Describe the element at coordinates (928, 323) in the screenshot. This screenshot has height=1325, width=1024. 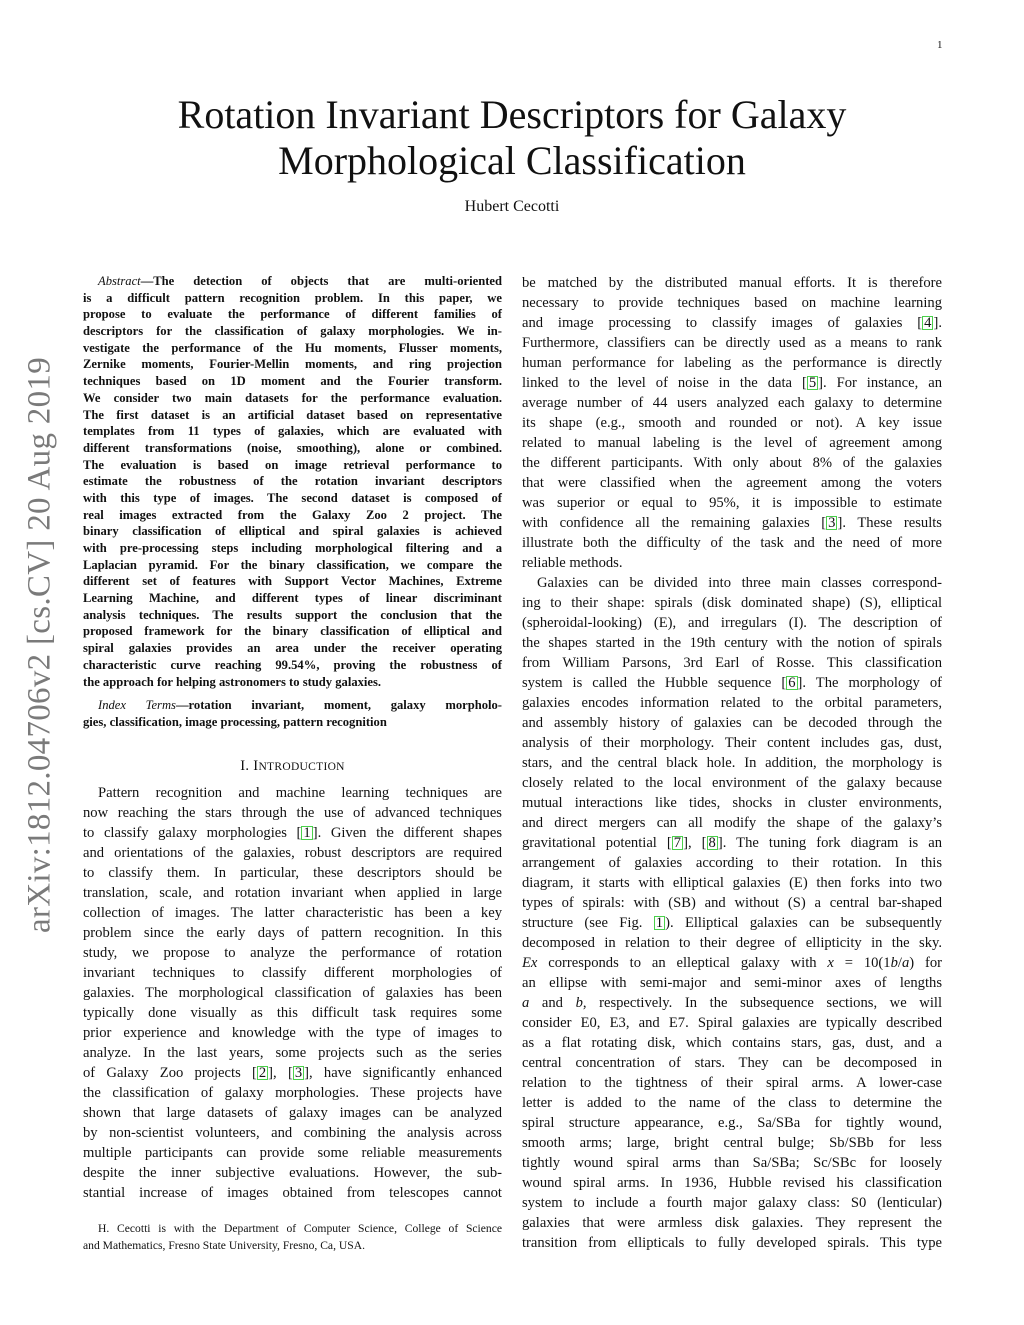
I see `citation-link: 4` at that location.